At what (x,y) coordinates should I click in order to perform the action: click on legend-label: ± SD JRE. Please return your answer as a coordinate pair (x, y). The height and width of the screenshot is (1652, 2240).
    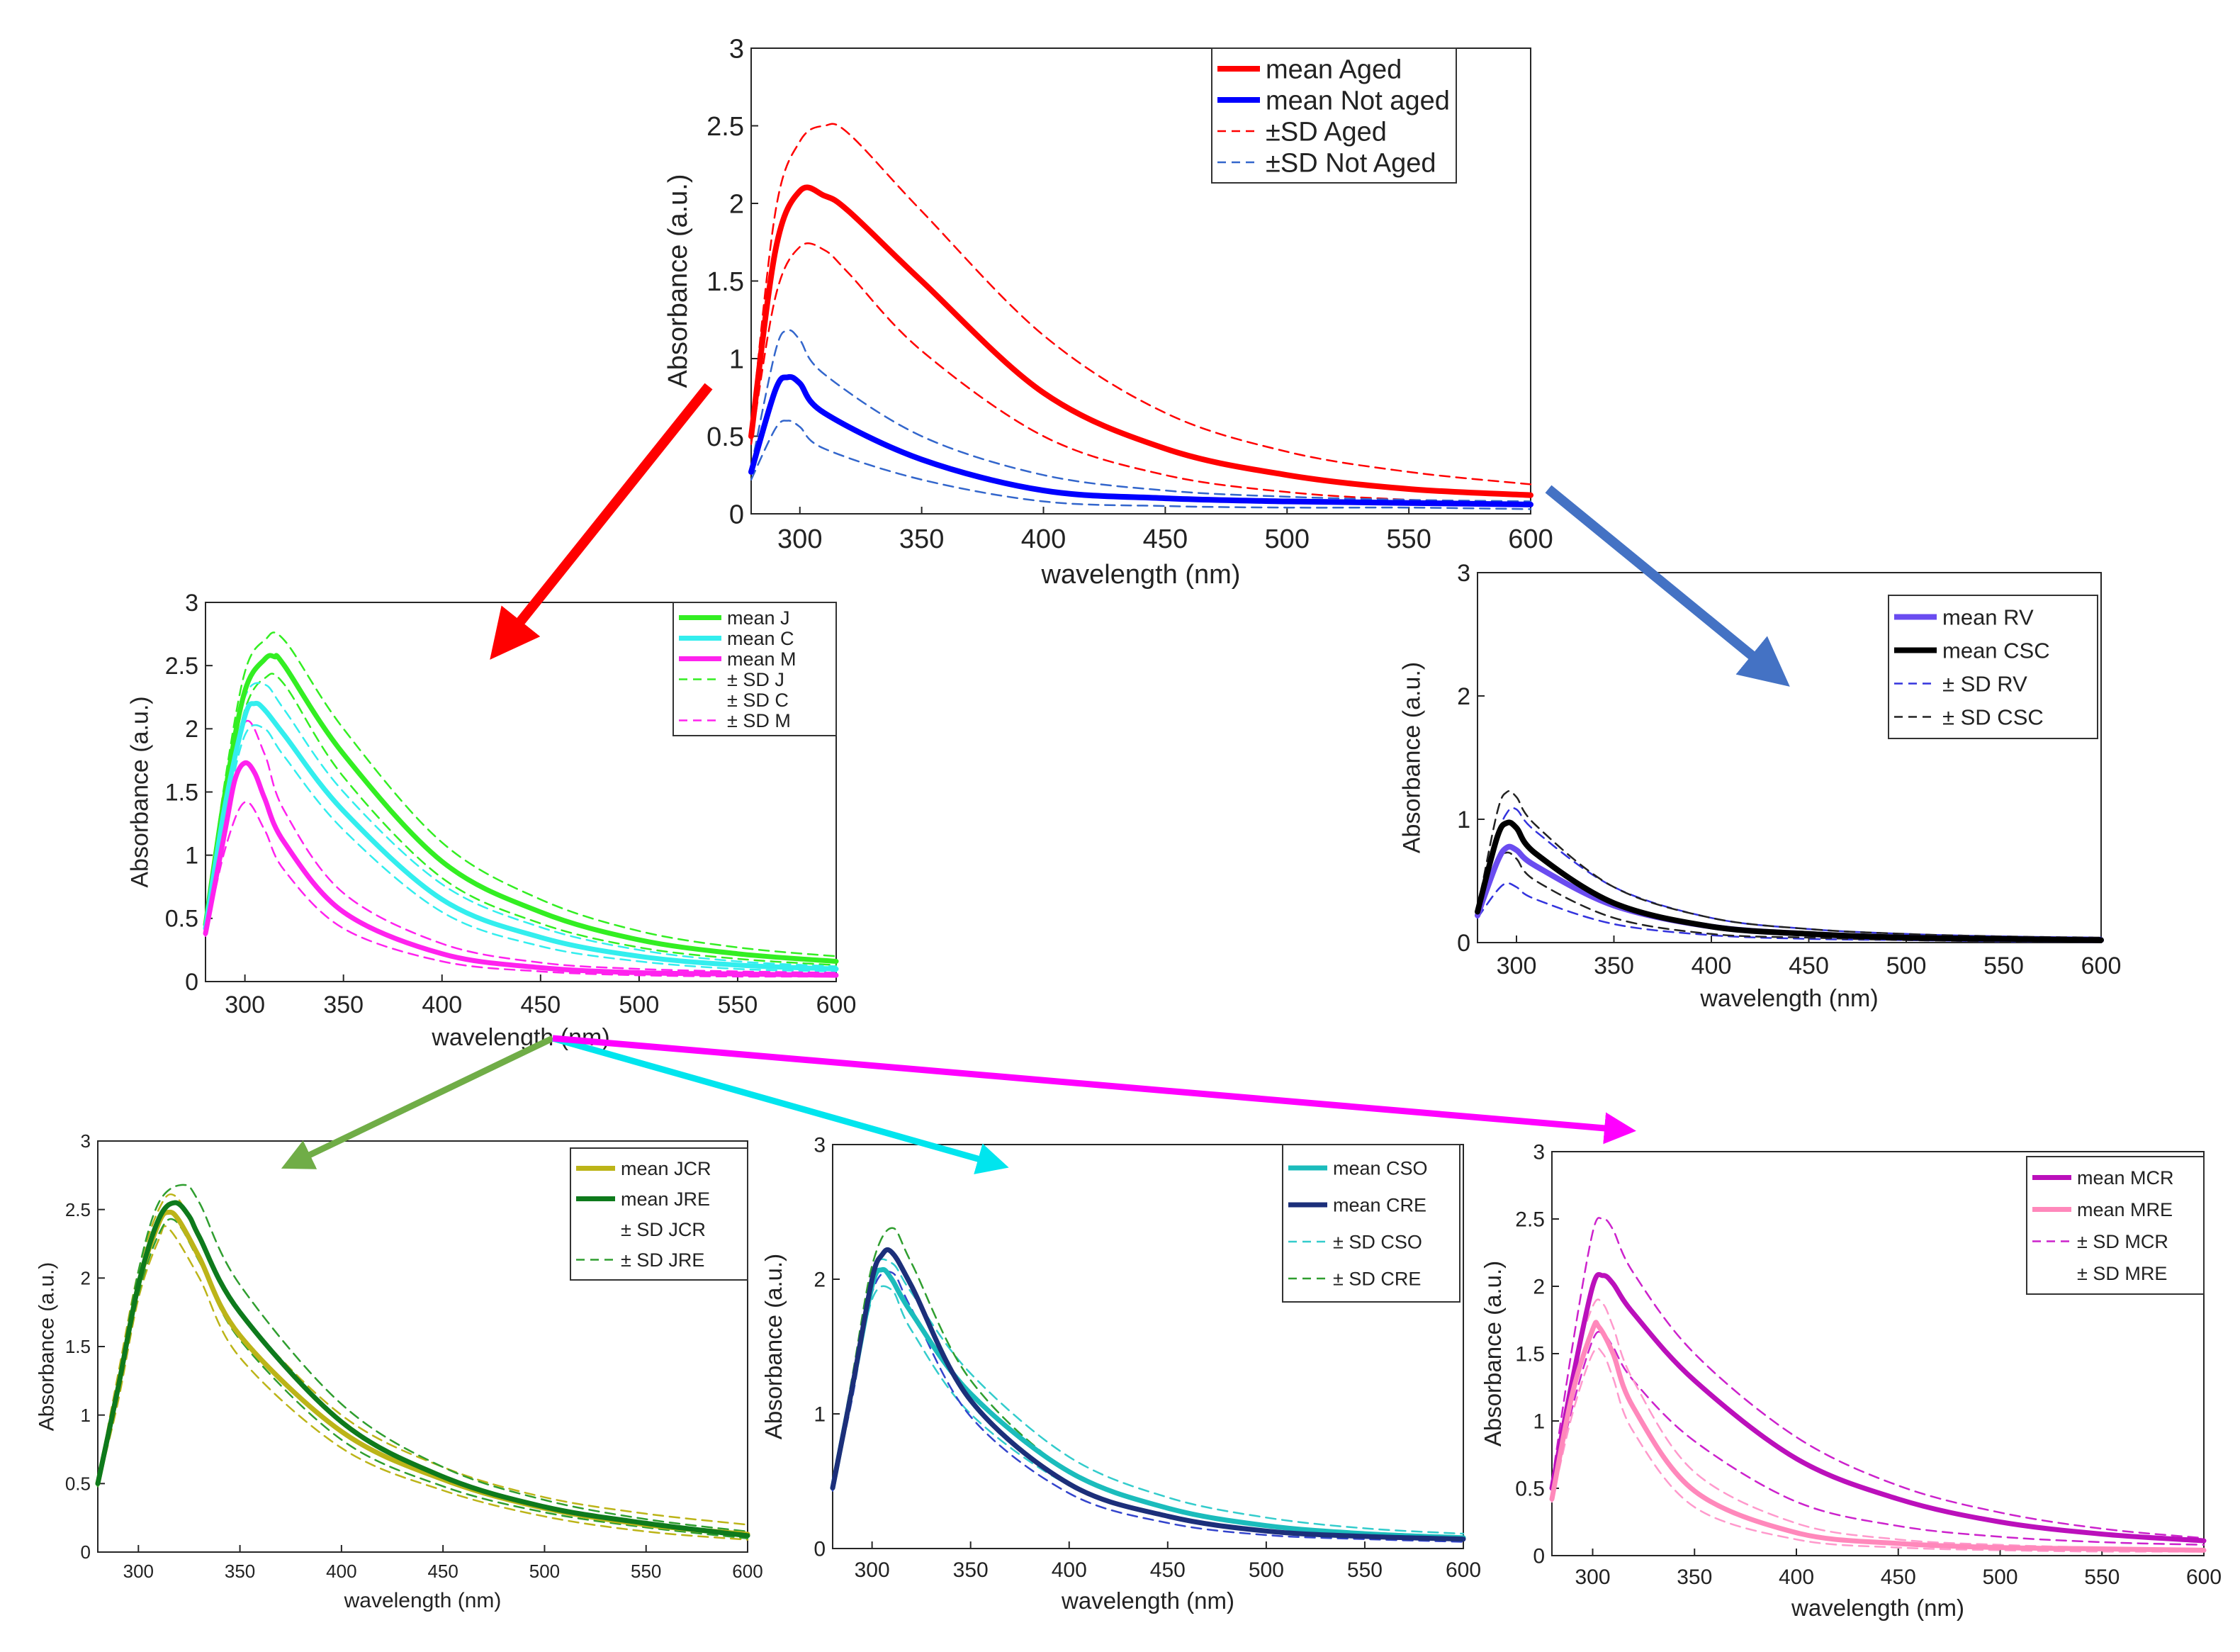
    Looking at the image, I should click on (663, 1260).